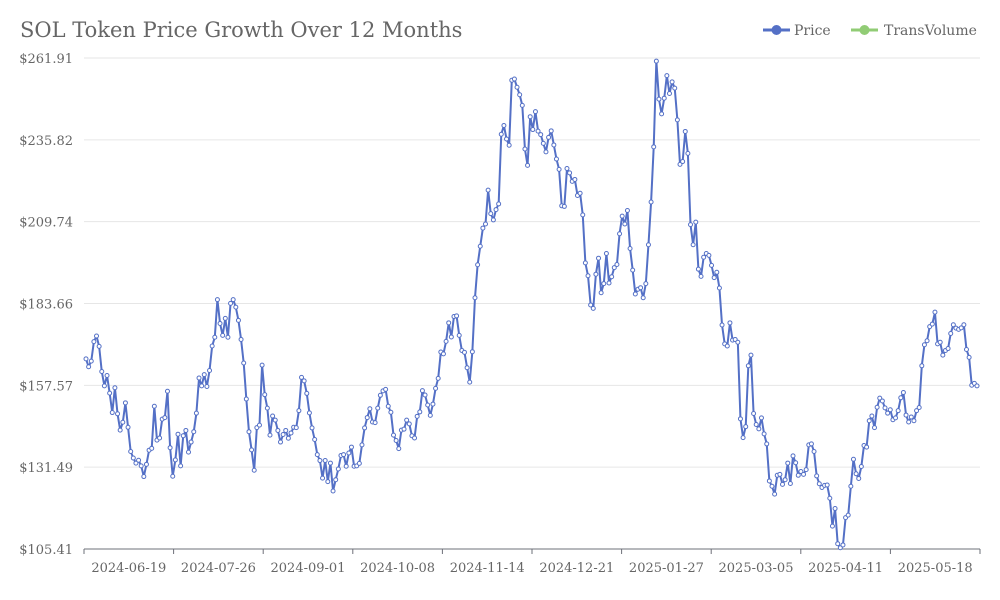 Image resolution: width=1000 pixels, height=600 pixels. I want to click on legend-item-price: Price, so click(797, 31).